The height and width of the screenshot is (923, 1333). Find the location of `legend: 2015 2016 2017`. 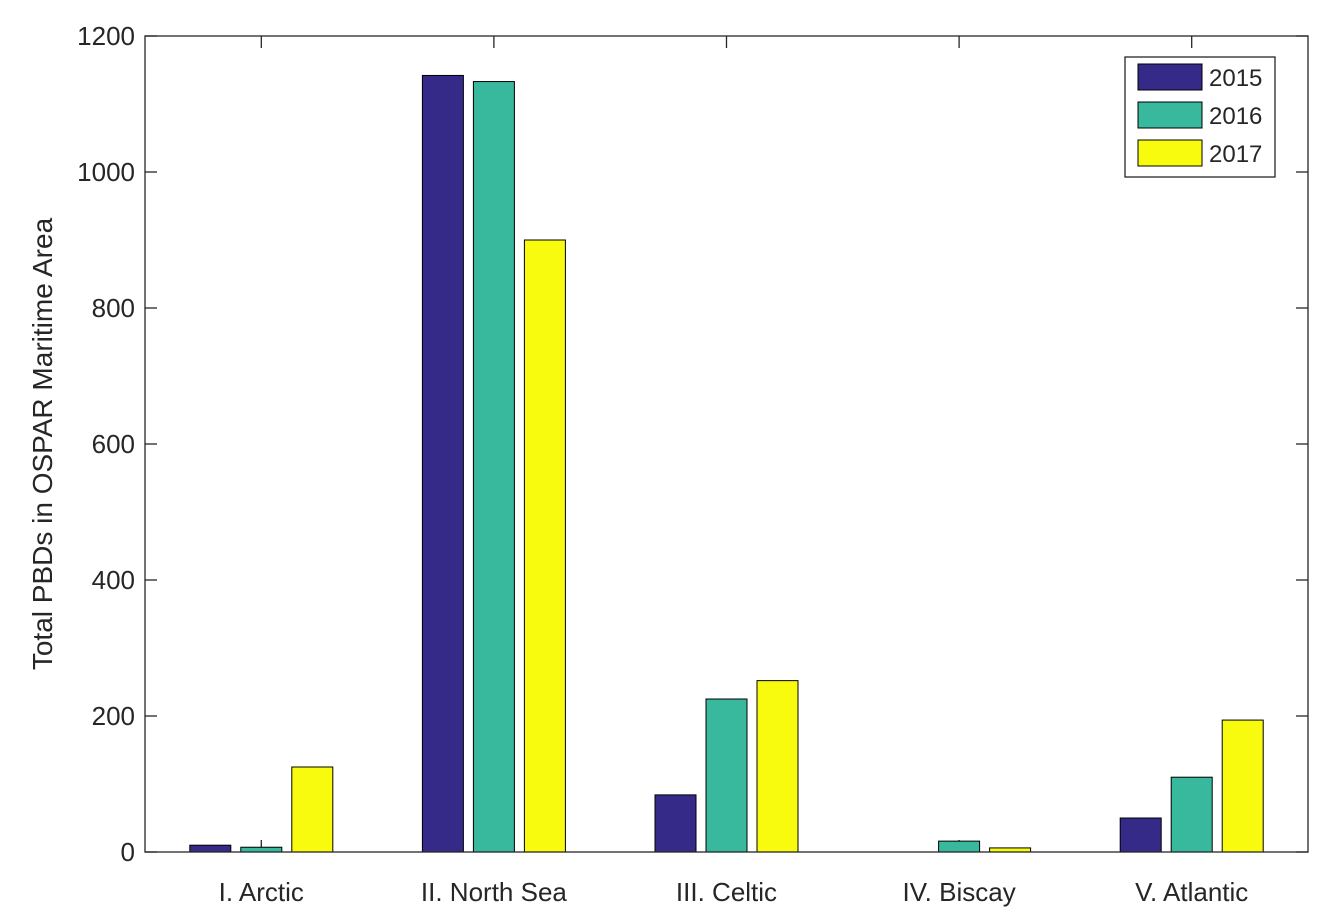

legend: 2015 2016 2017 is located at coordinates (1200, 117).